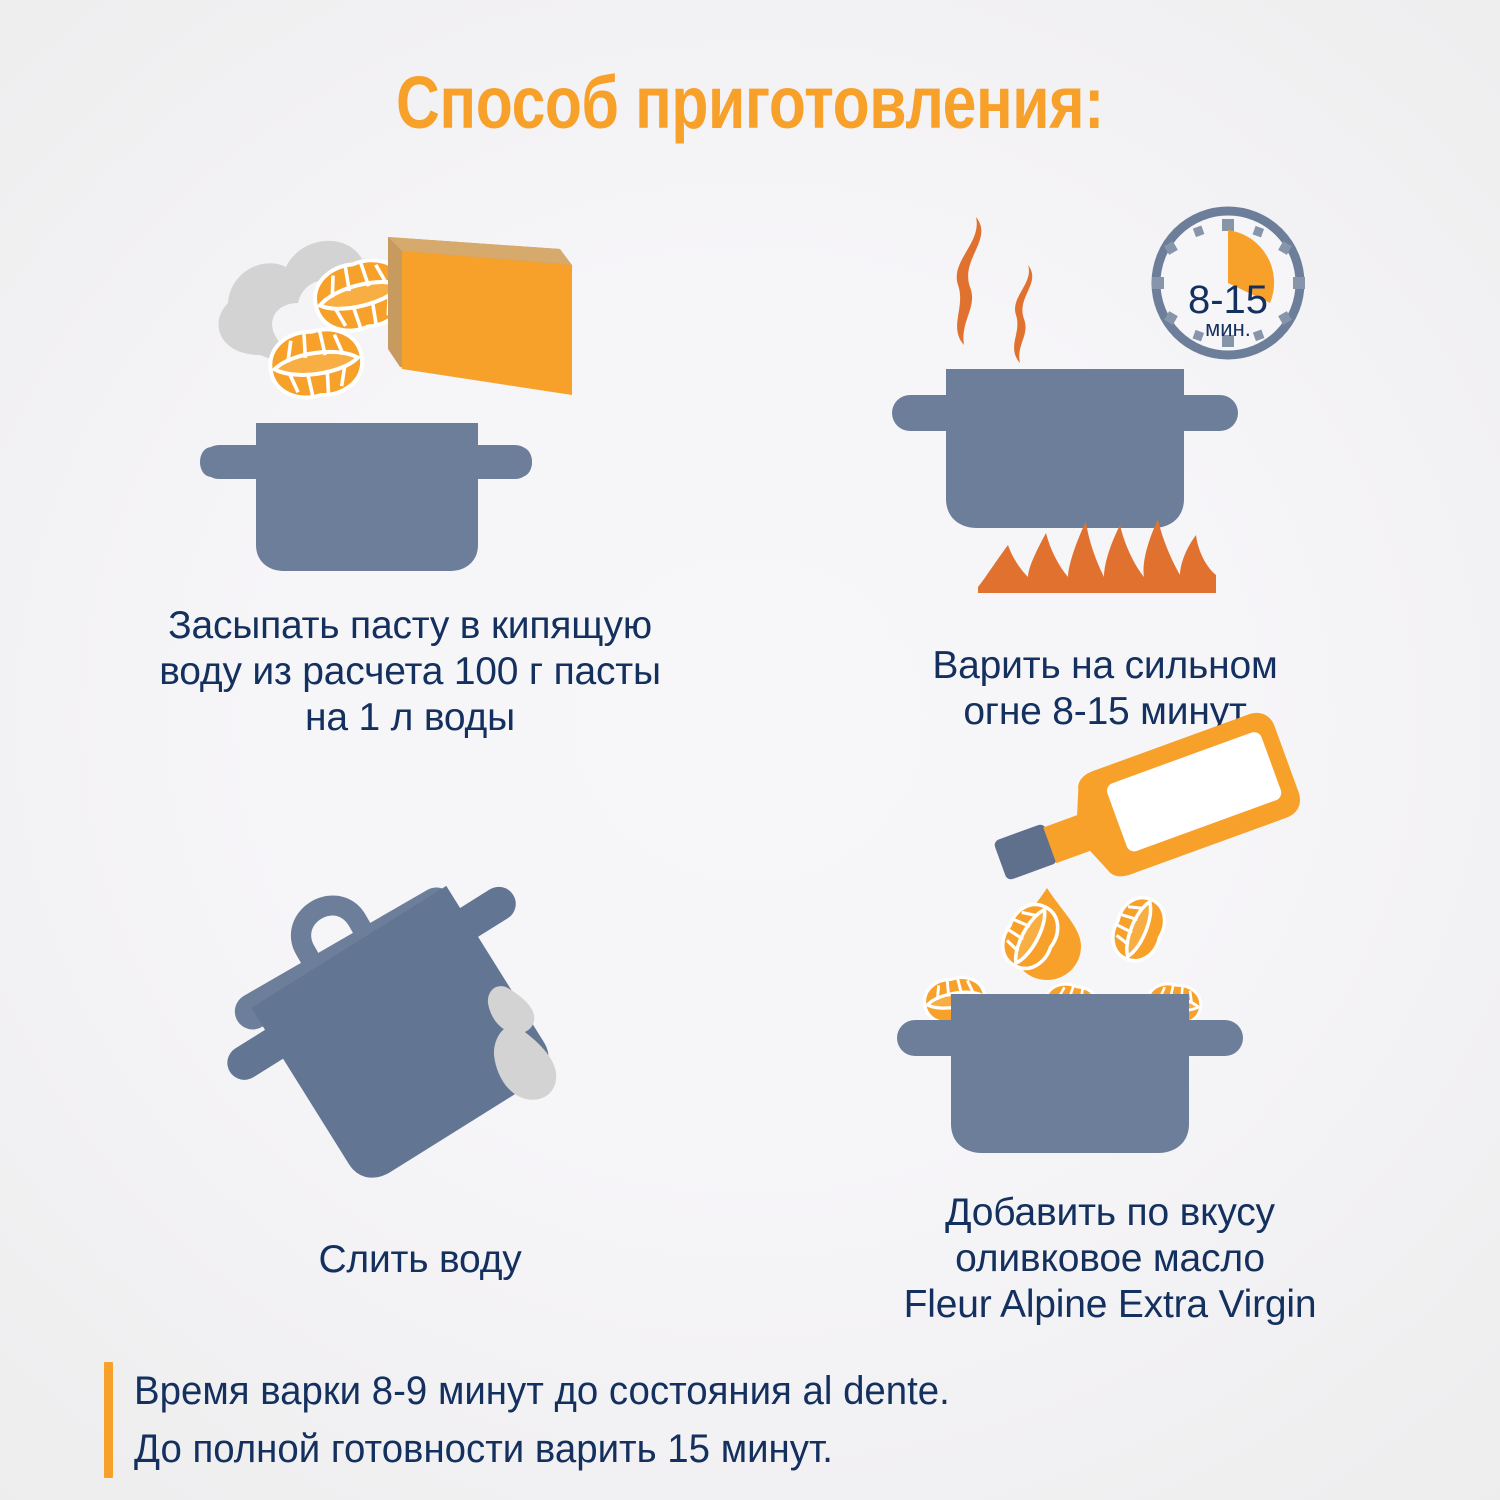  I want to click on pasta-box-icon, so click(480, 316).